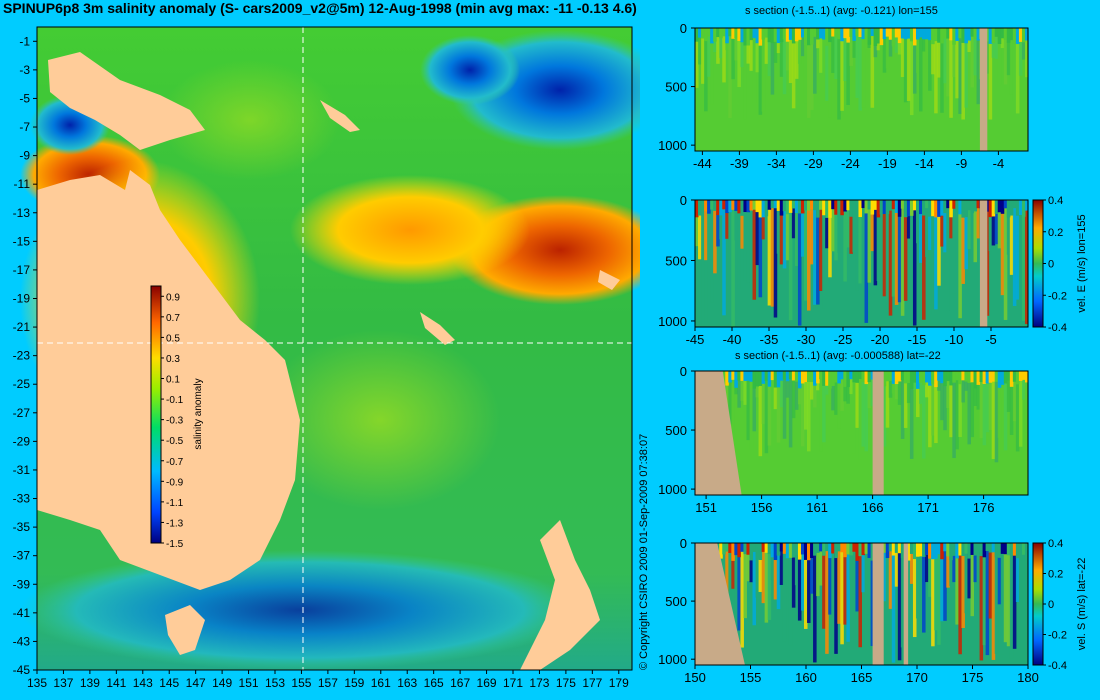  What do you see at coordinates (1051, 265) in the screenshot?
I see `velocity-colorbar-tick-label: 0` at bounding box center [1051, 265].